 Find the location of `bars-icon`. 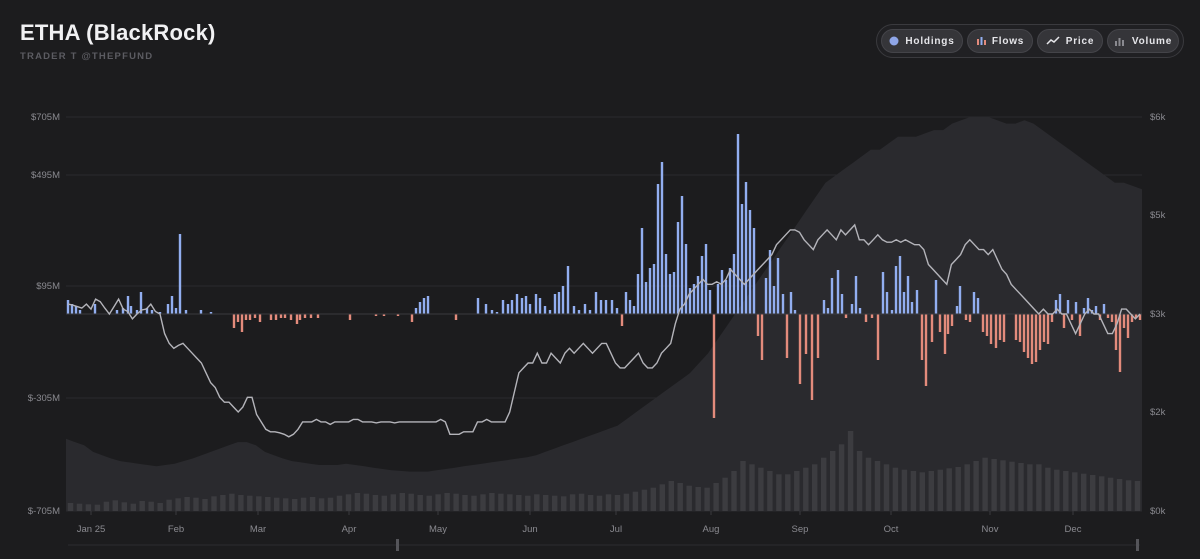

bars-icon is located at coordinates (981, 41).